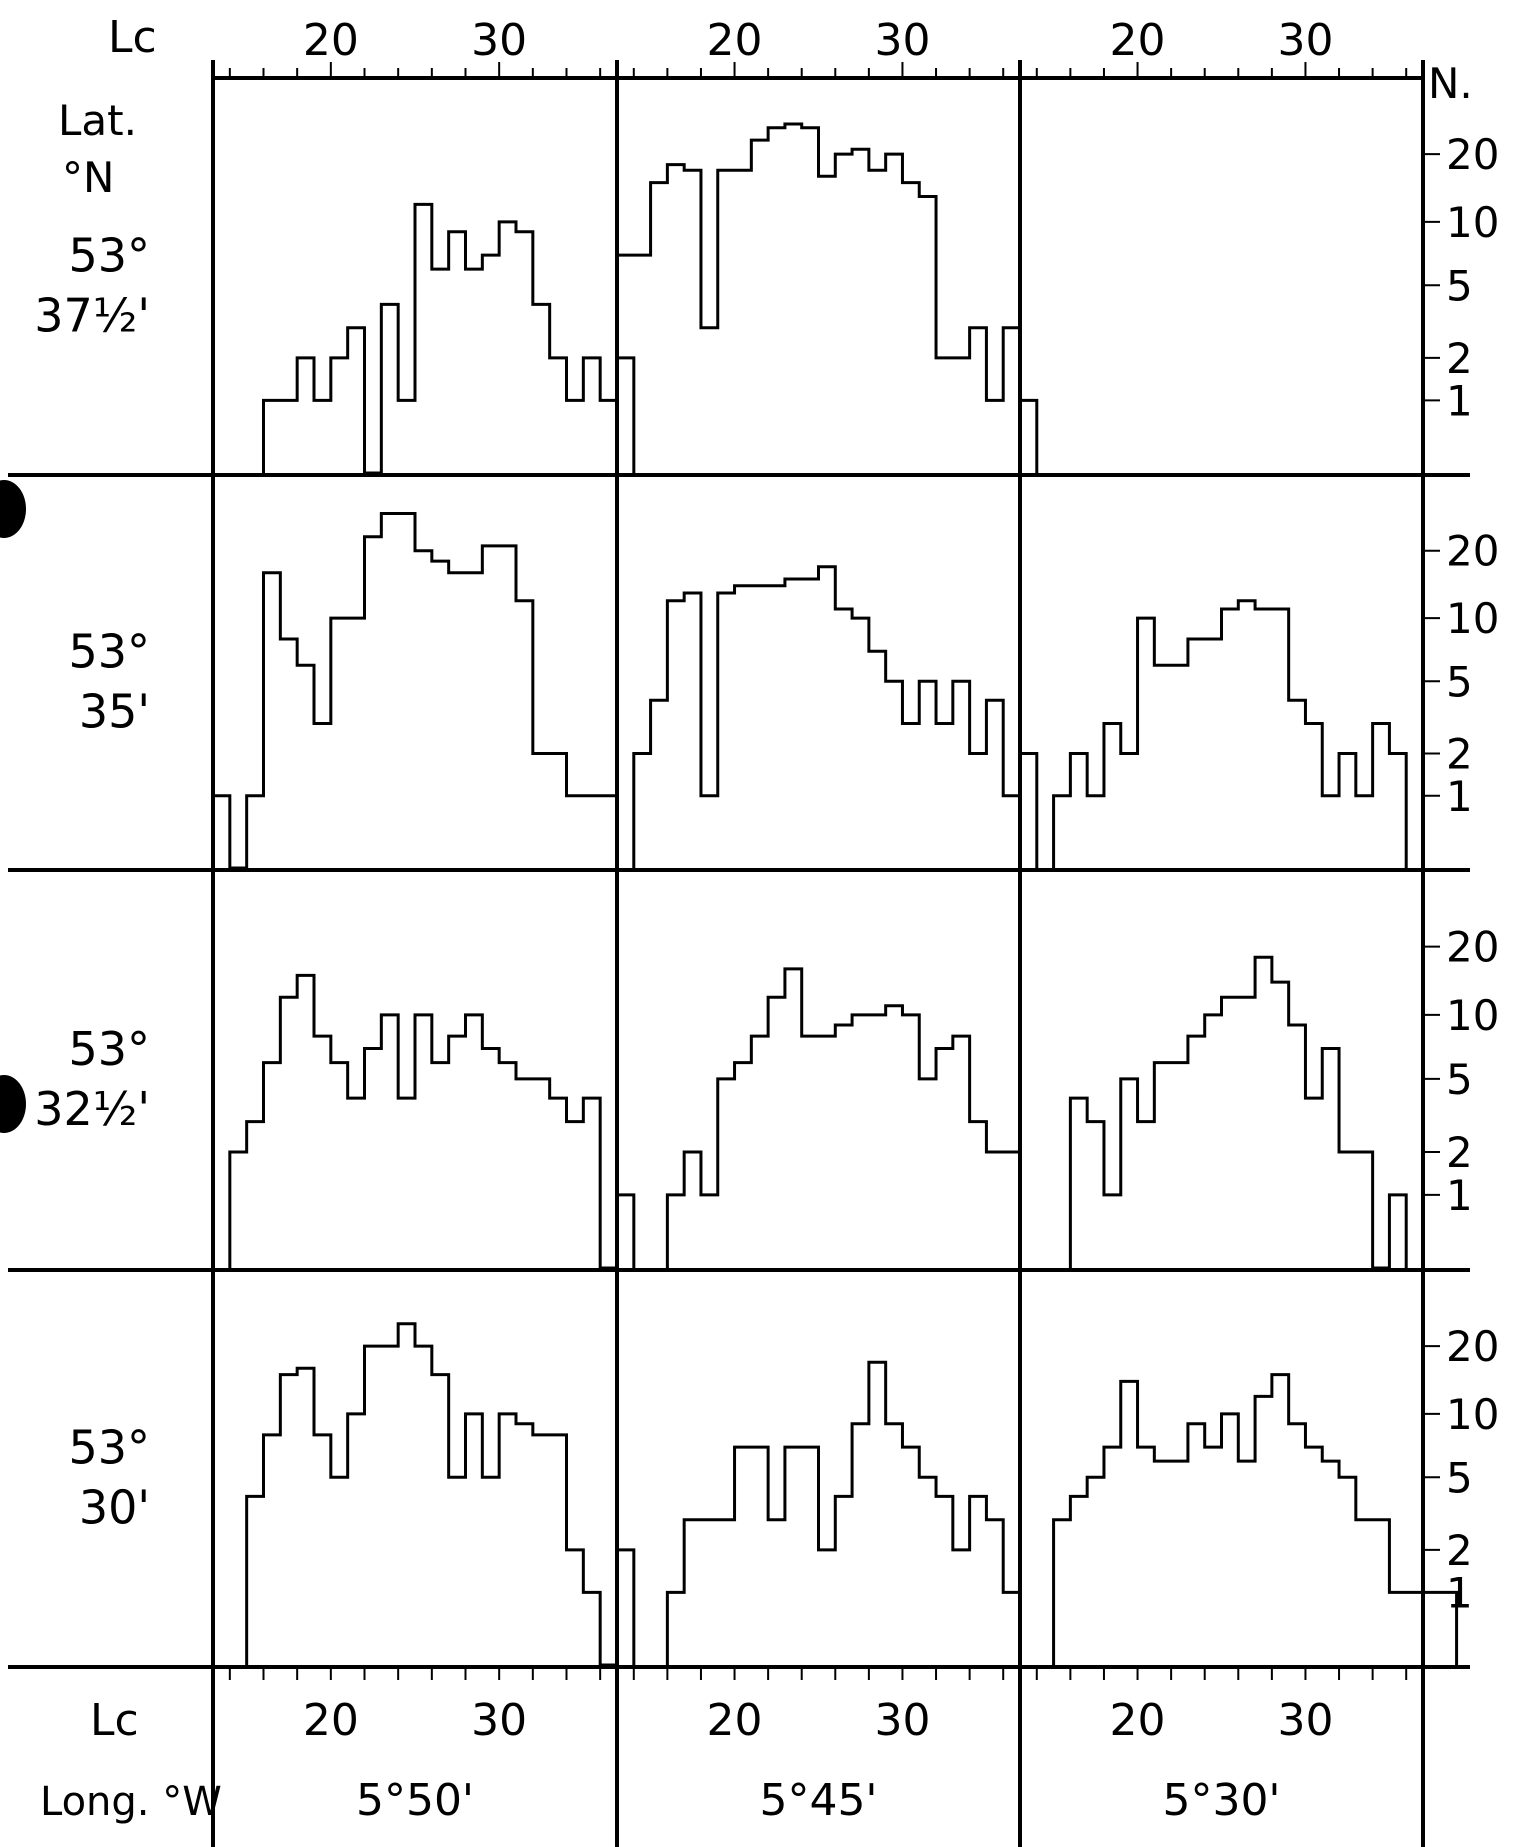  What do you see at coordinates (92, 316) in the screenshot?
I see `row-label-minutes: 37½'` at bounding box center [92, 316].